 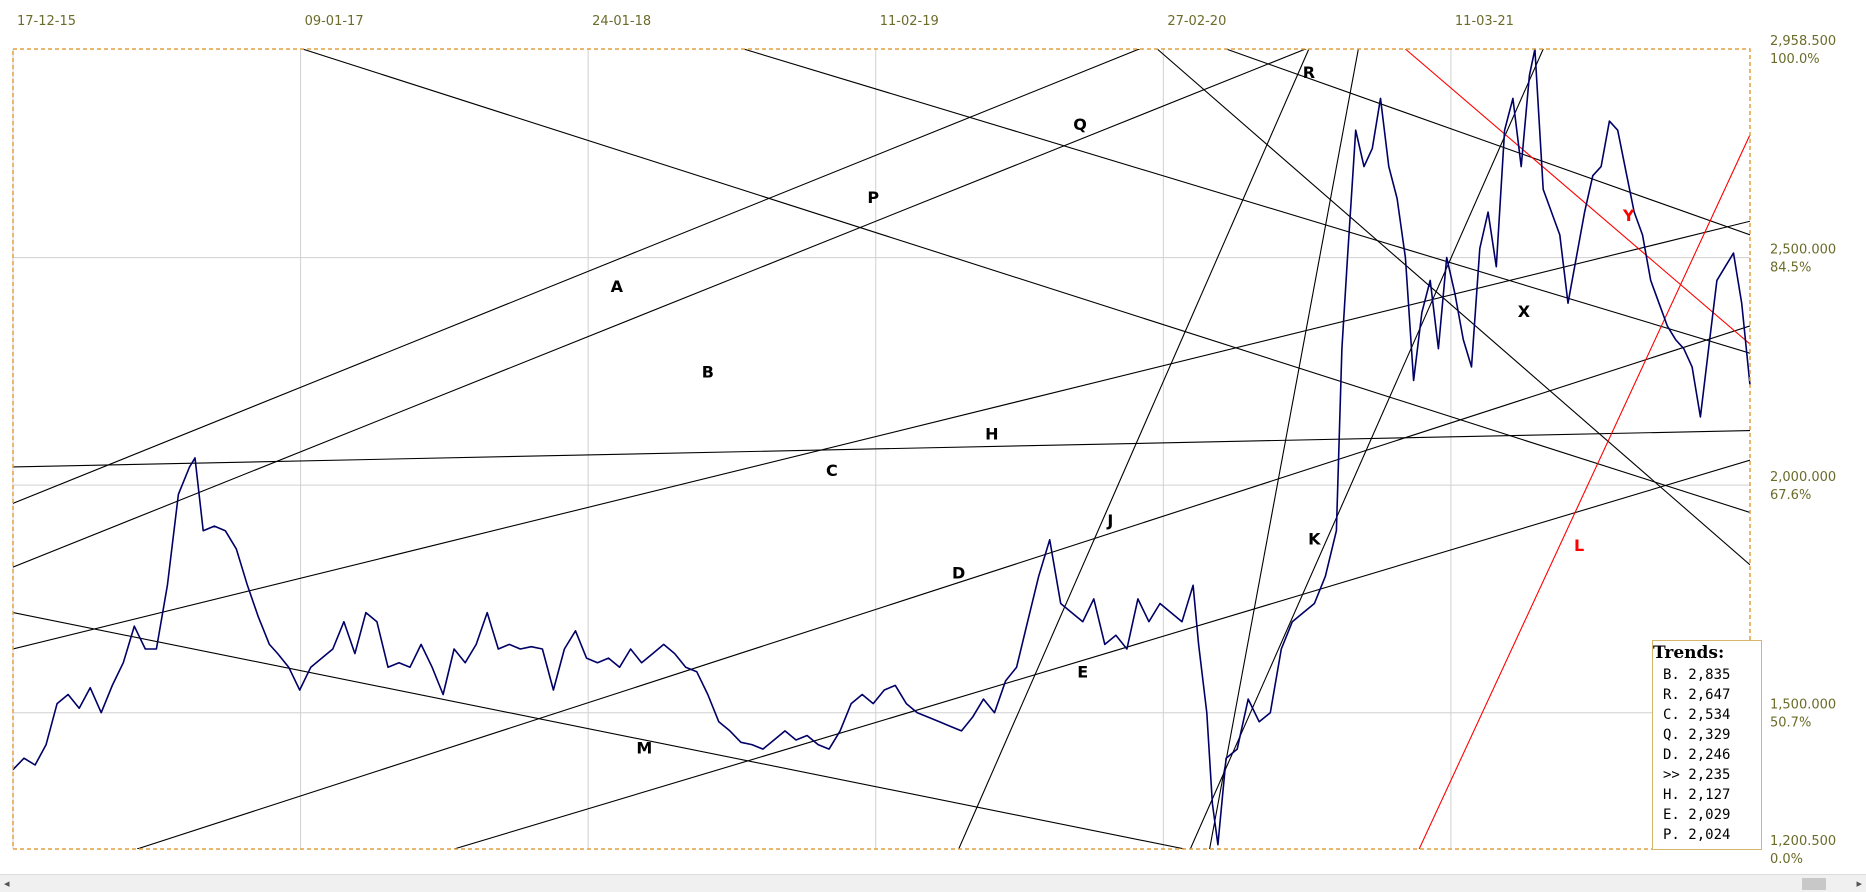 What do you see at coordinates (1080, 124) in the screenshot?
I see `trend-label-q: Q` at bounding box center [1080, 124].